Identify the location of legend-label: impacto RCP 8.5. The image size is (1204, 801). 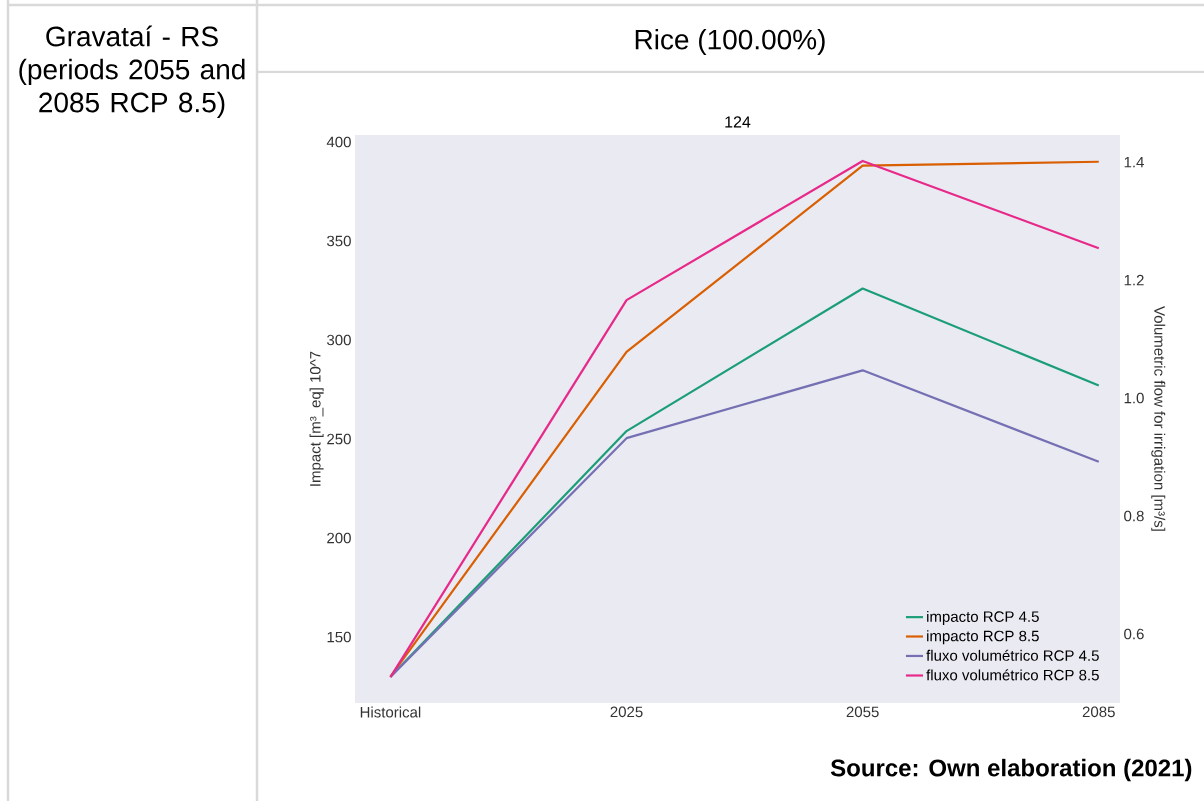
(983, 637).